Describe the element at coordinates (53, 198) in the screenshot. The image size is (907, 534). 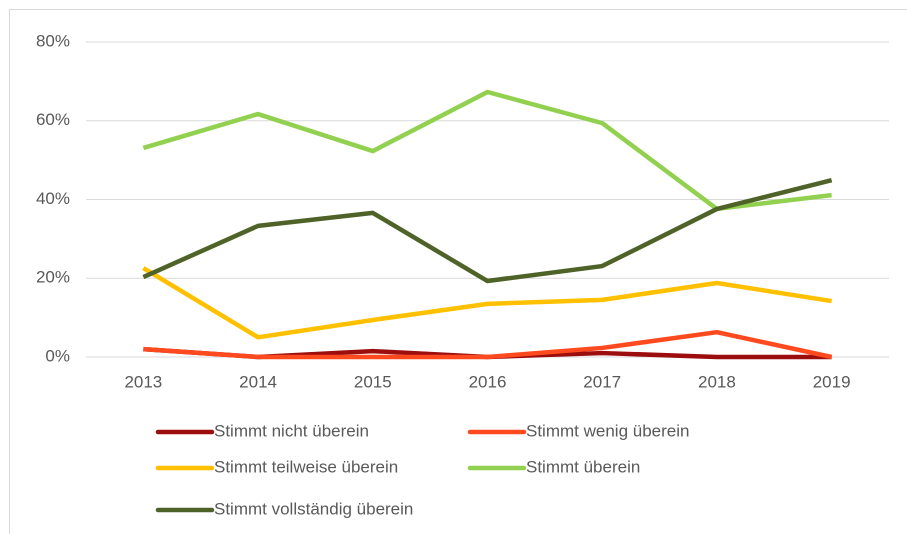
I see `y-tick-label: 40%` at that location.